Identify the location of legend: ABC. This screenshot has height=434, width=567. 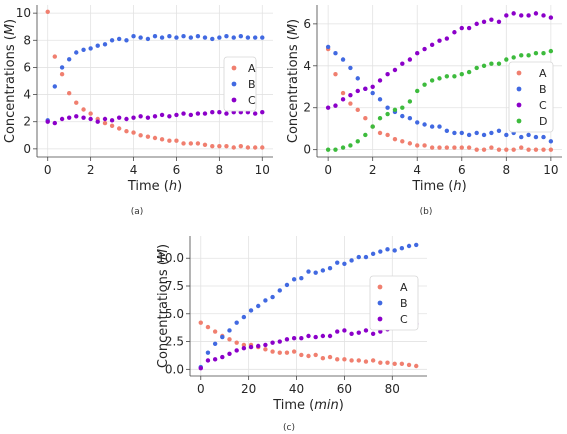
(394, 303).